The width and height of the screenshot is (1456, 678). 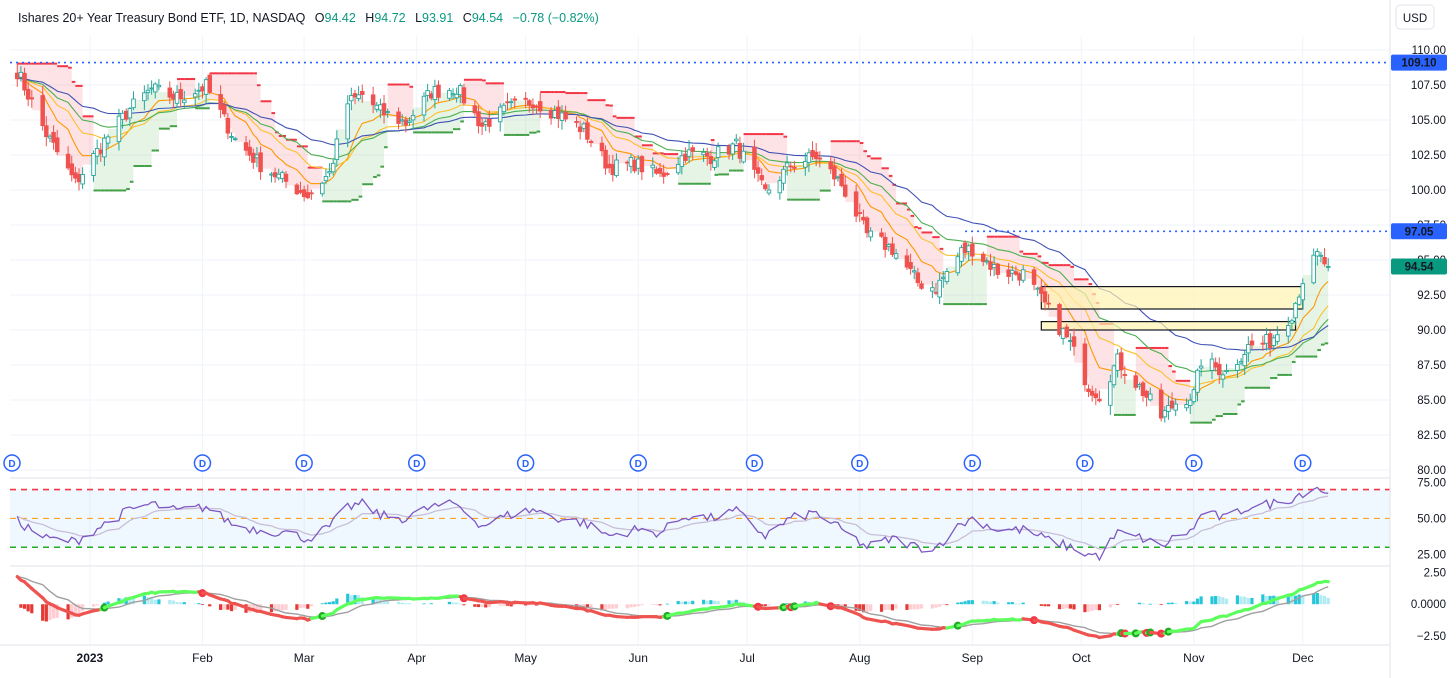 I want to click on macd-axis: 2.50 0.0000 −2.50, so click(x=1428, y=605).